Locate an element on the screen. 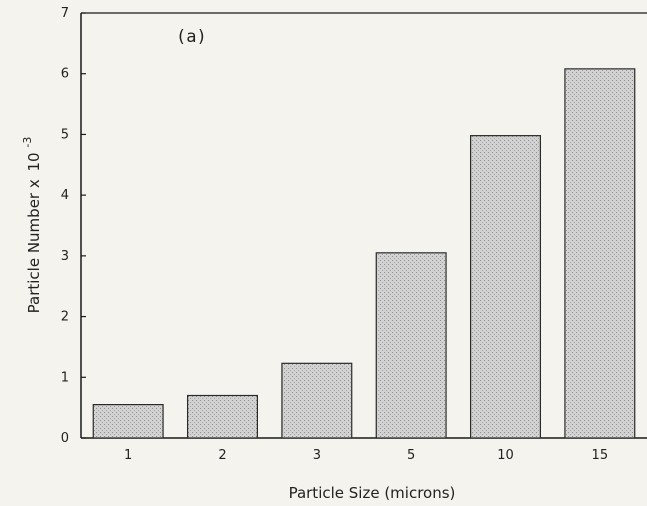 This screenshot has width=647, height=506. y-tick-label: 7 is located at coordinates (65, 13).